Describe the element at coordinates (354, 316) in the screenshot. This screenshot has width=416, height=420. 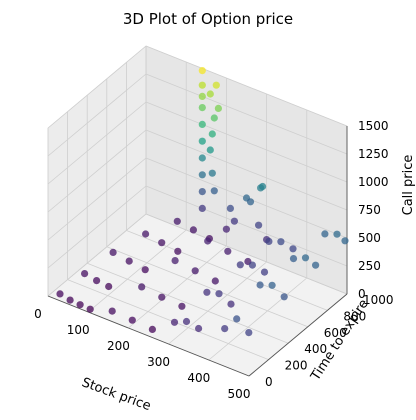
I see `y-tick-label: 800` at that location.